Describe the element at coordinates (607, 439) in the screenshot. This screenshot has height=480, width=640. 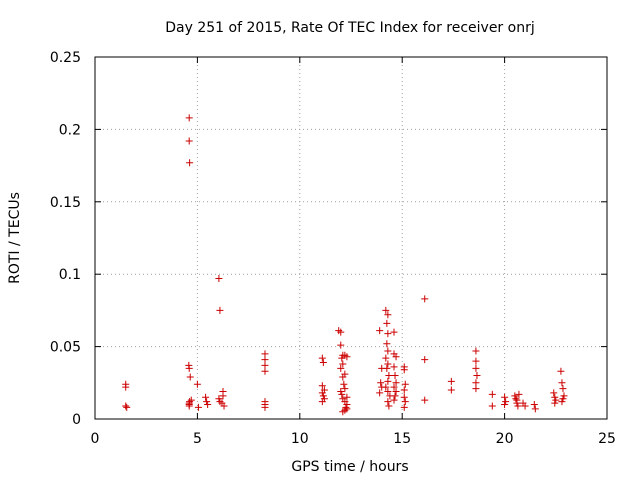
I see `x-tick-label: 25` at that location.